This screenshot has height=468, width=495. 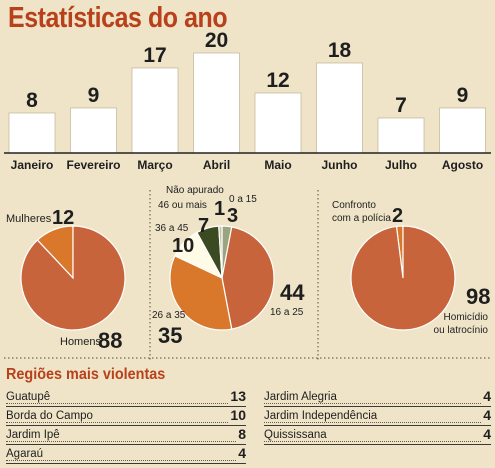 What do you see at coordinates (237, 415) in the screenshot?
I see `region-value: 10` at bounding box center [237, 415].